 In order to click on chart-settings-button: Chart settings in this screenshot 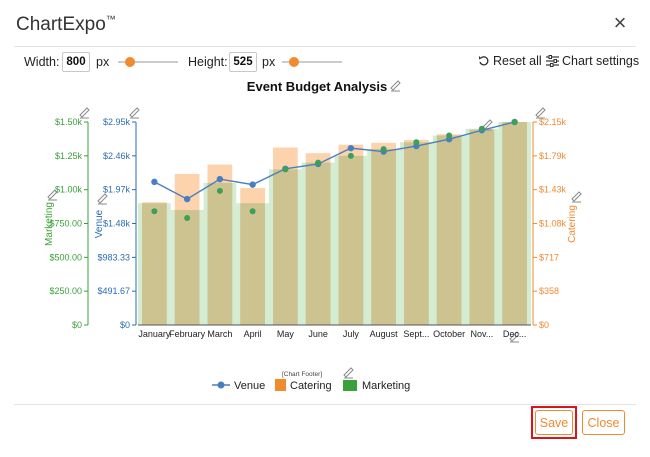, I will do `click(592, 61)`.